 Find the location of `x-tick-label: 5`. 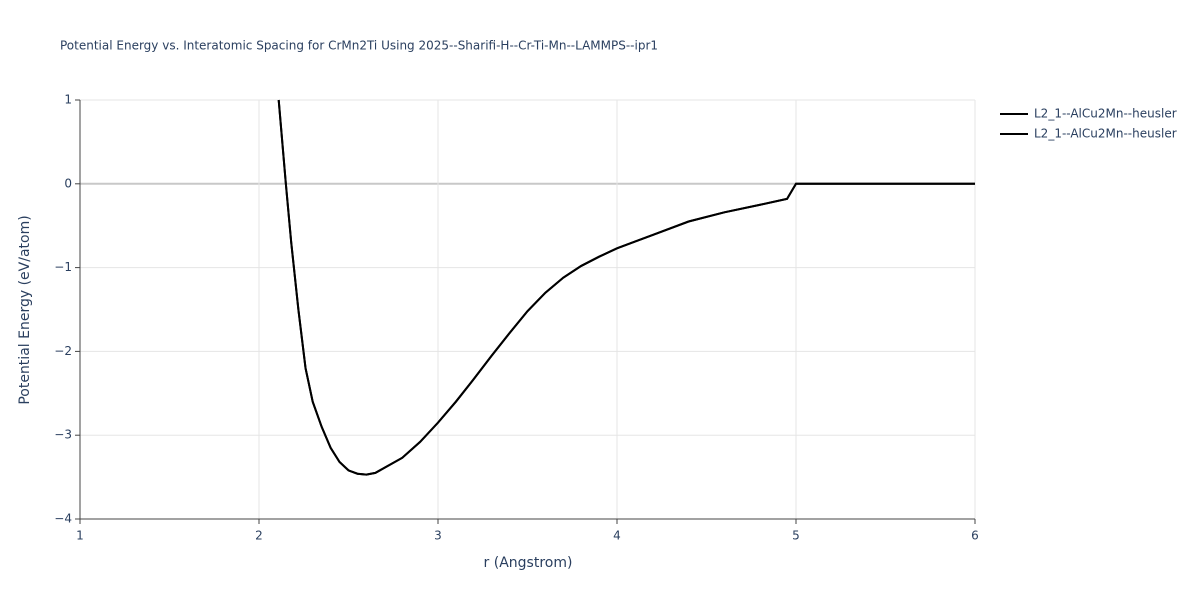

x-tick-label: 5 is located at coordinates (796, 536).